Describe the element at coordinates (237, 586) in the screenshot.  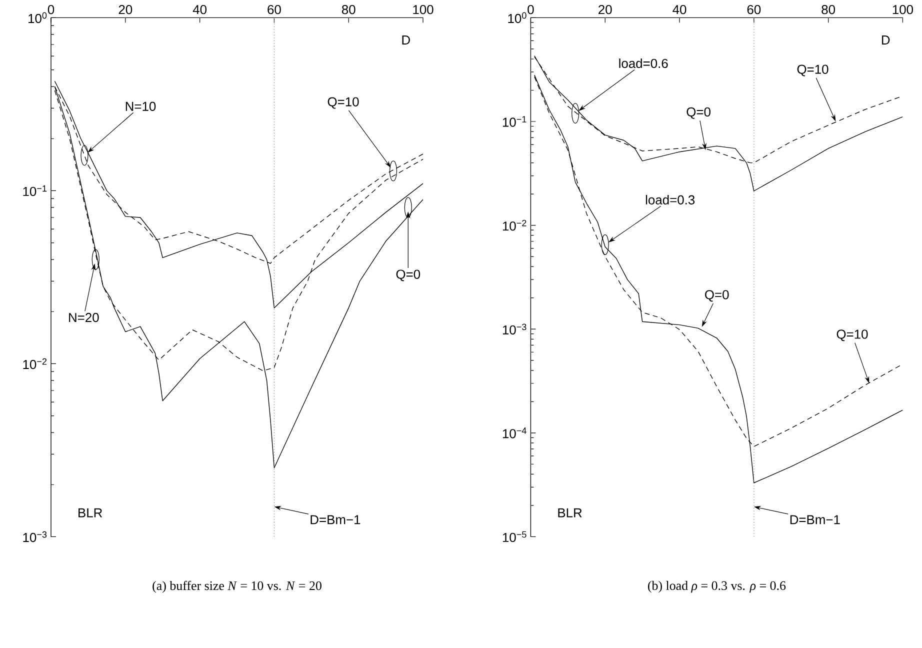
I see `text: (a) buffer size N = 10 vs. N = 20` at that location.